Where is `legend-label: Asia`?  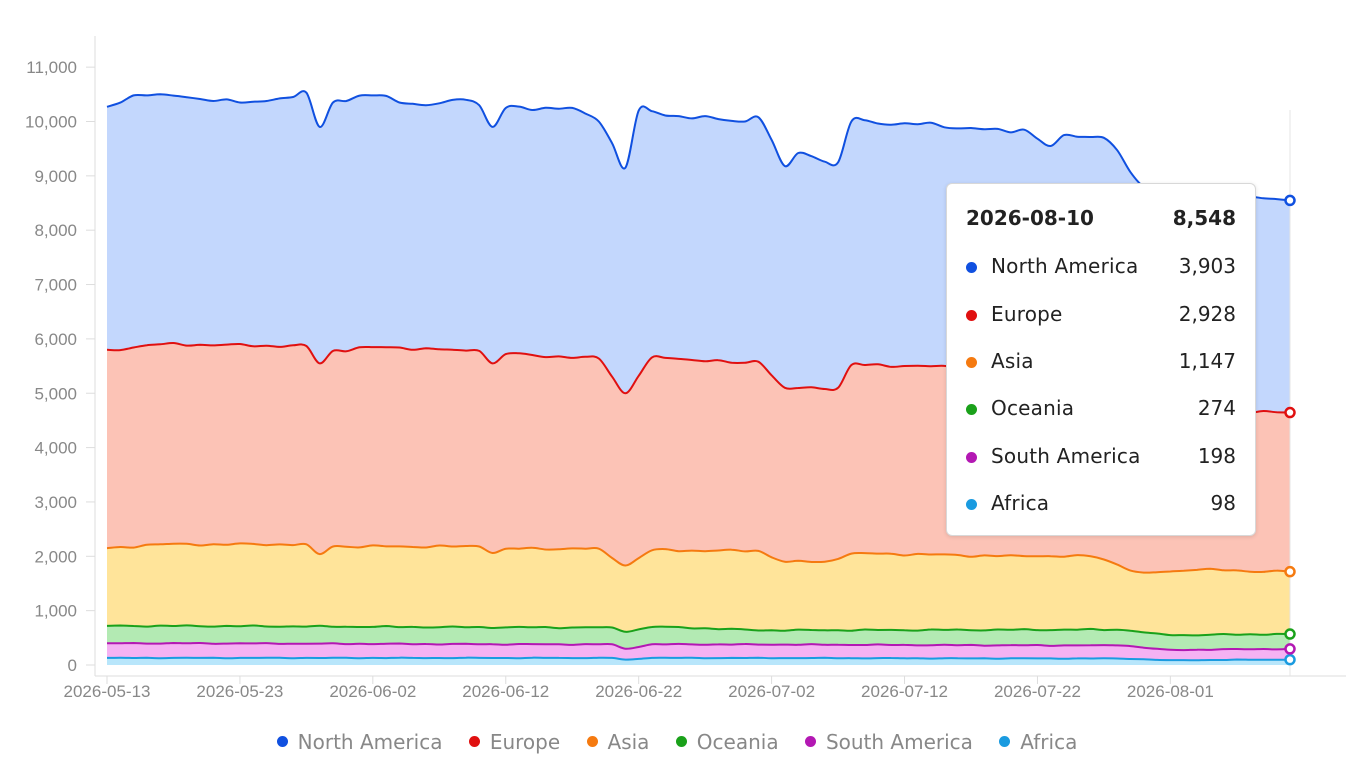 legend-label: Asia is located at coordinates (628, 742).